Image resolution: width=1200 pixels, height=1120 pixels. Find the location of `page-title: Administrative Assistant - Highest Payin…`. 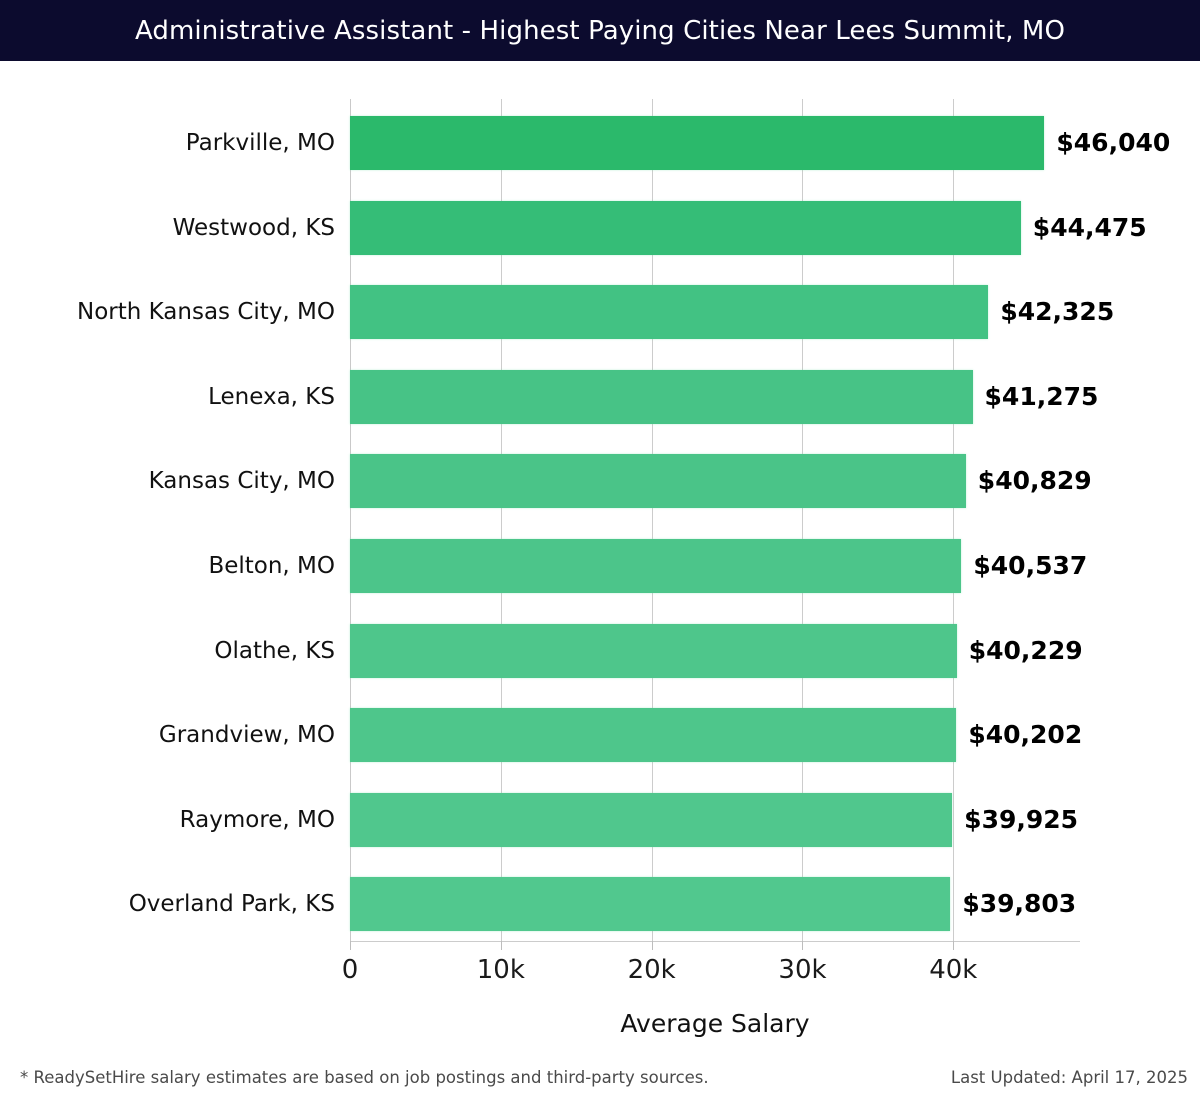

page-title: Administrative Assistant - Highest Payin… is located at coordinates (600, 30).